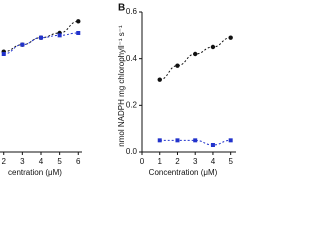  Describe the element at coordinates (78, 161) in the screenshot. I see `x-tick-label: 6` at that location.